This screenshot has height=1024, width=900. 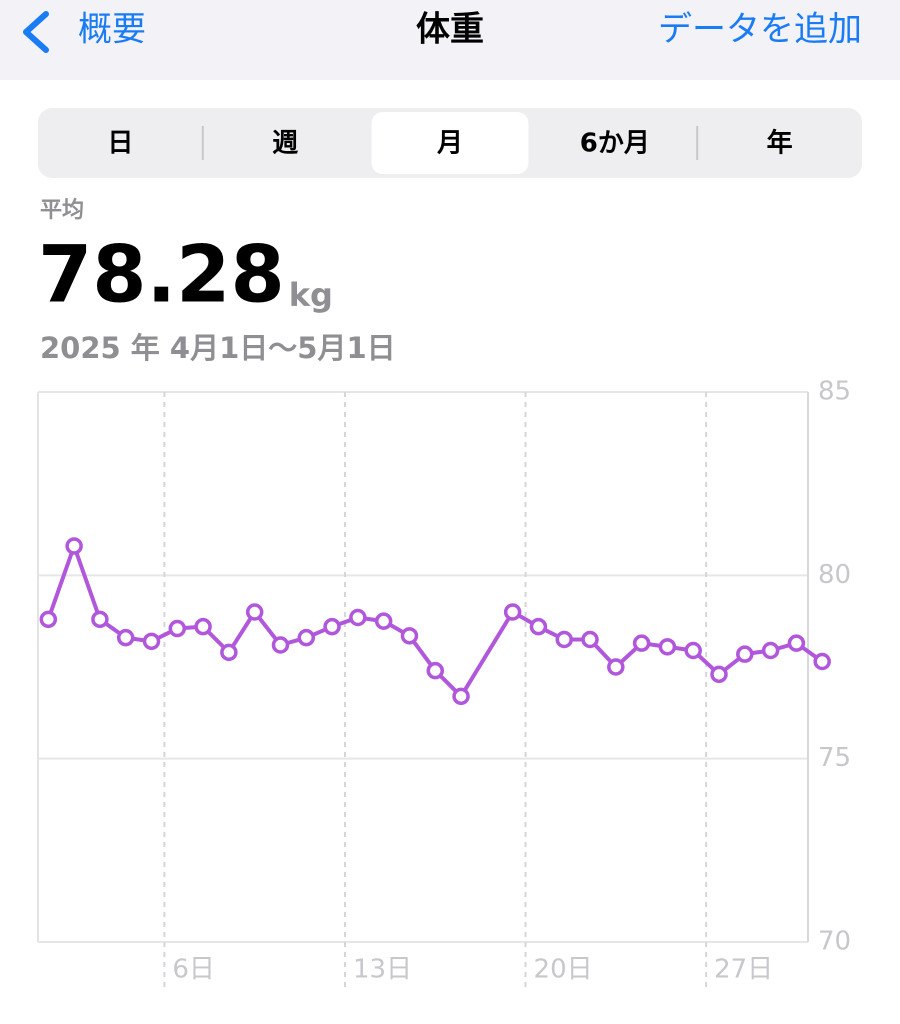 I want to click on segment-button: 年, so click(x=780, y=143).